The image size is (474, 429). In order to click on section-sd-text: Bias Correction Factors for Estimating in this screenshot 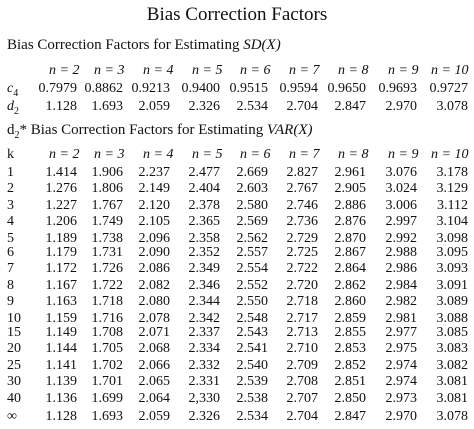, I will do `click(125, 45)`.